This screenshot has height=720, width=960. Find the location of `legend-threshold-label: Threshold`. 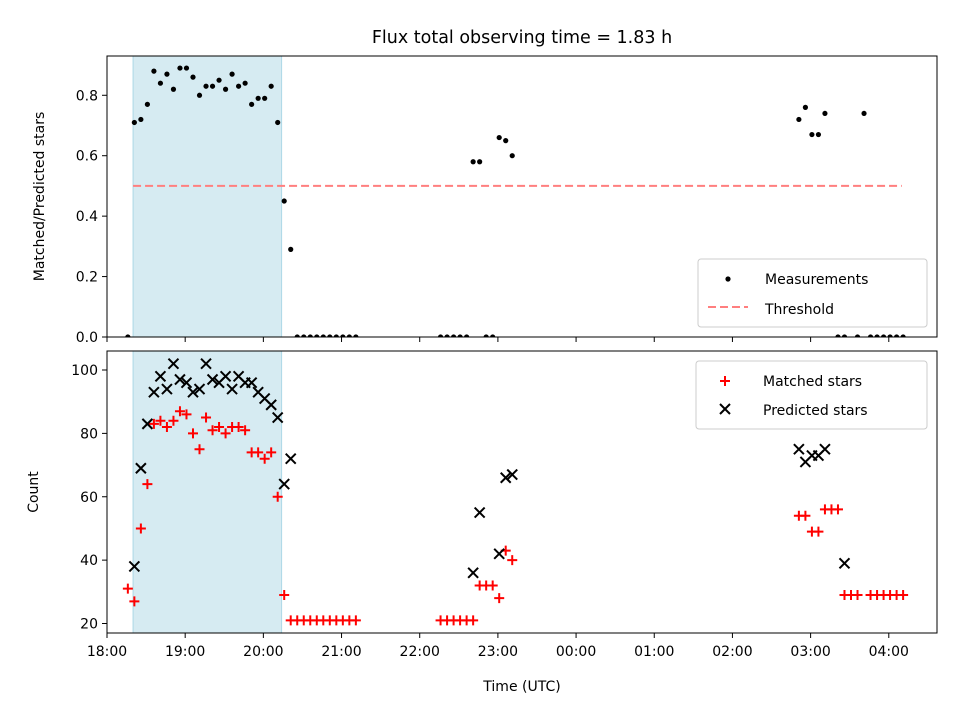

legend-threshold-label: Threshold is located at coordinates (799, 310).